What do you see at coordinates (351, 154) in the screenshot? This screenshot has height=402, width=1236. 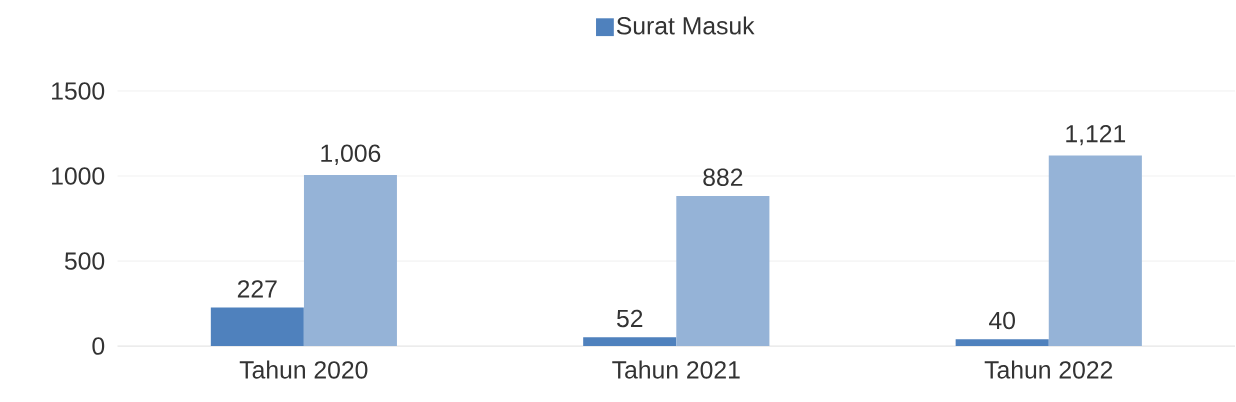 I see `data-label: 1,006` at bounding box center [351, 154].